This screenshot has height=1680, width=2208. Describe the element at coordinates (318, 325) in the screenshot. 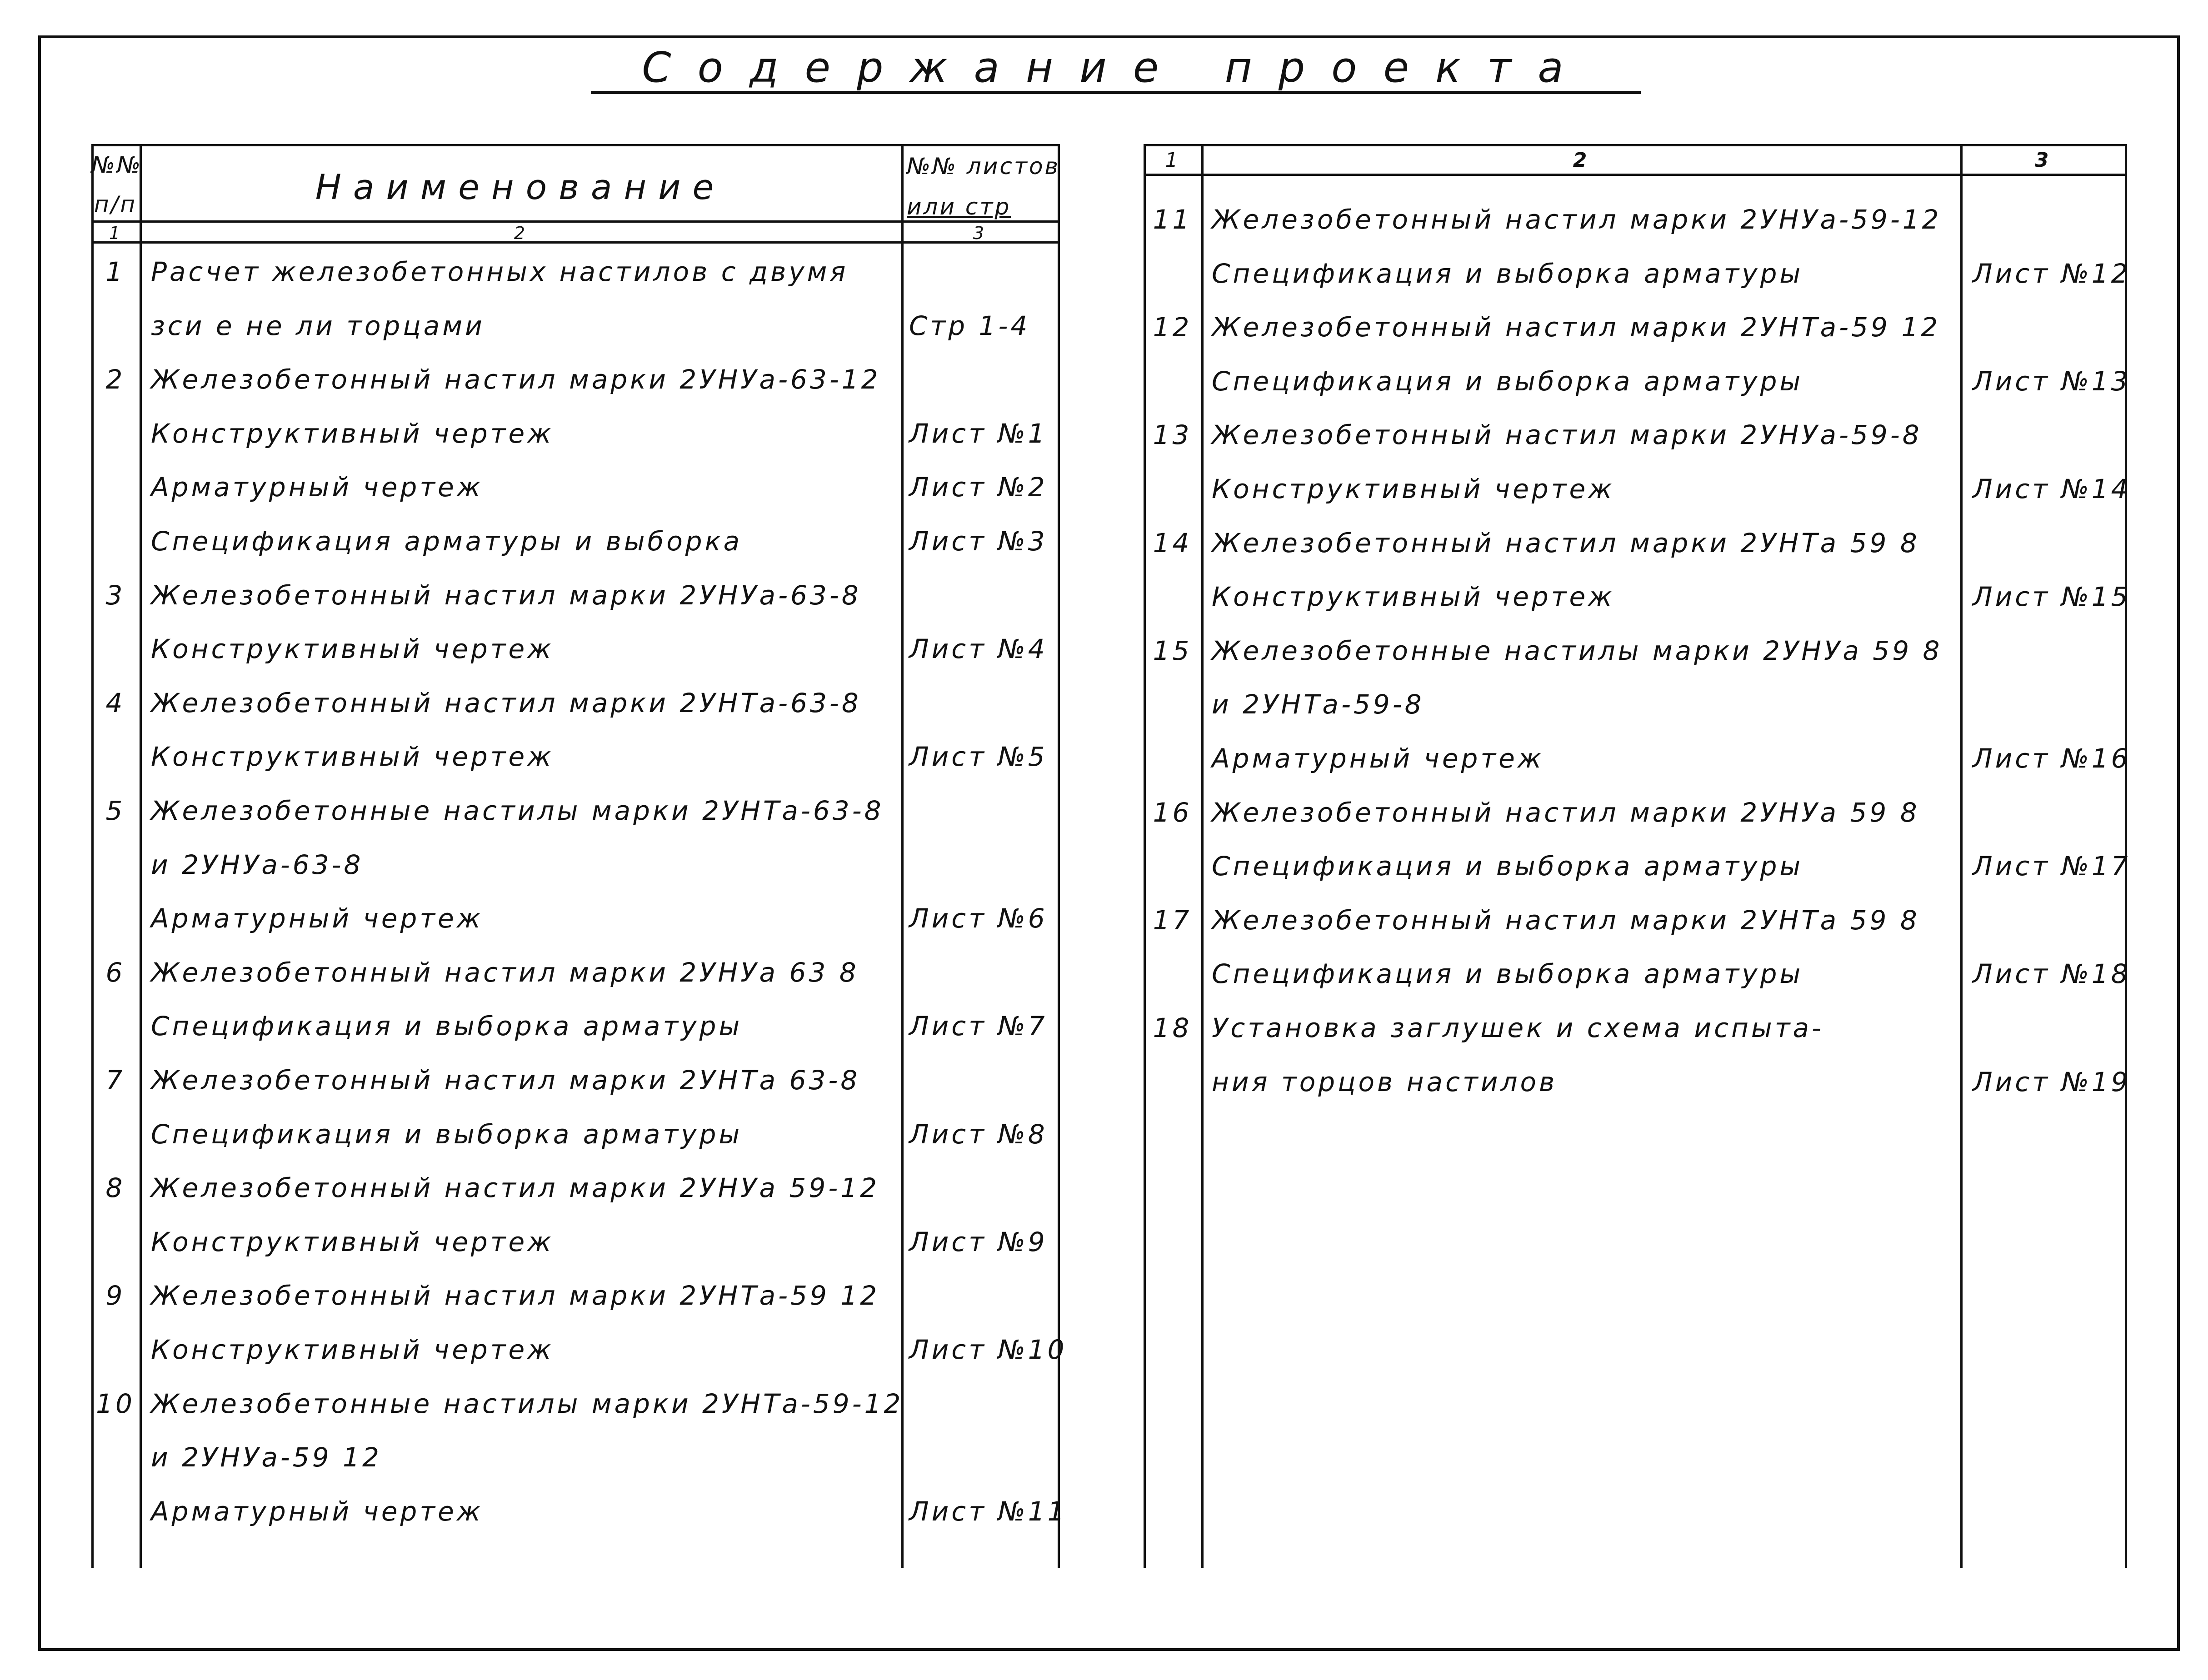

I see `row-name: зси е не ли торцами` at that location.